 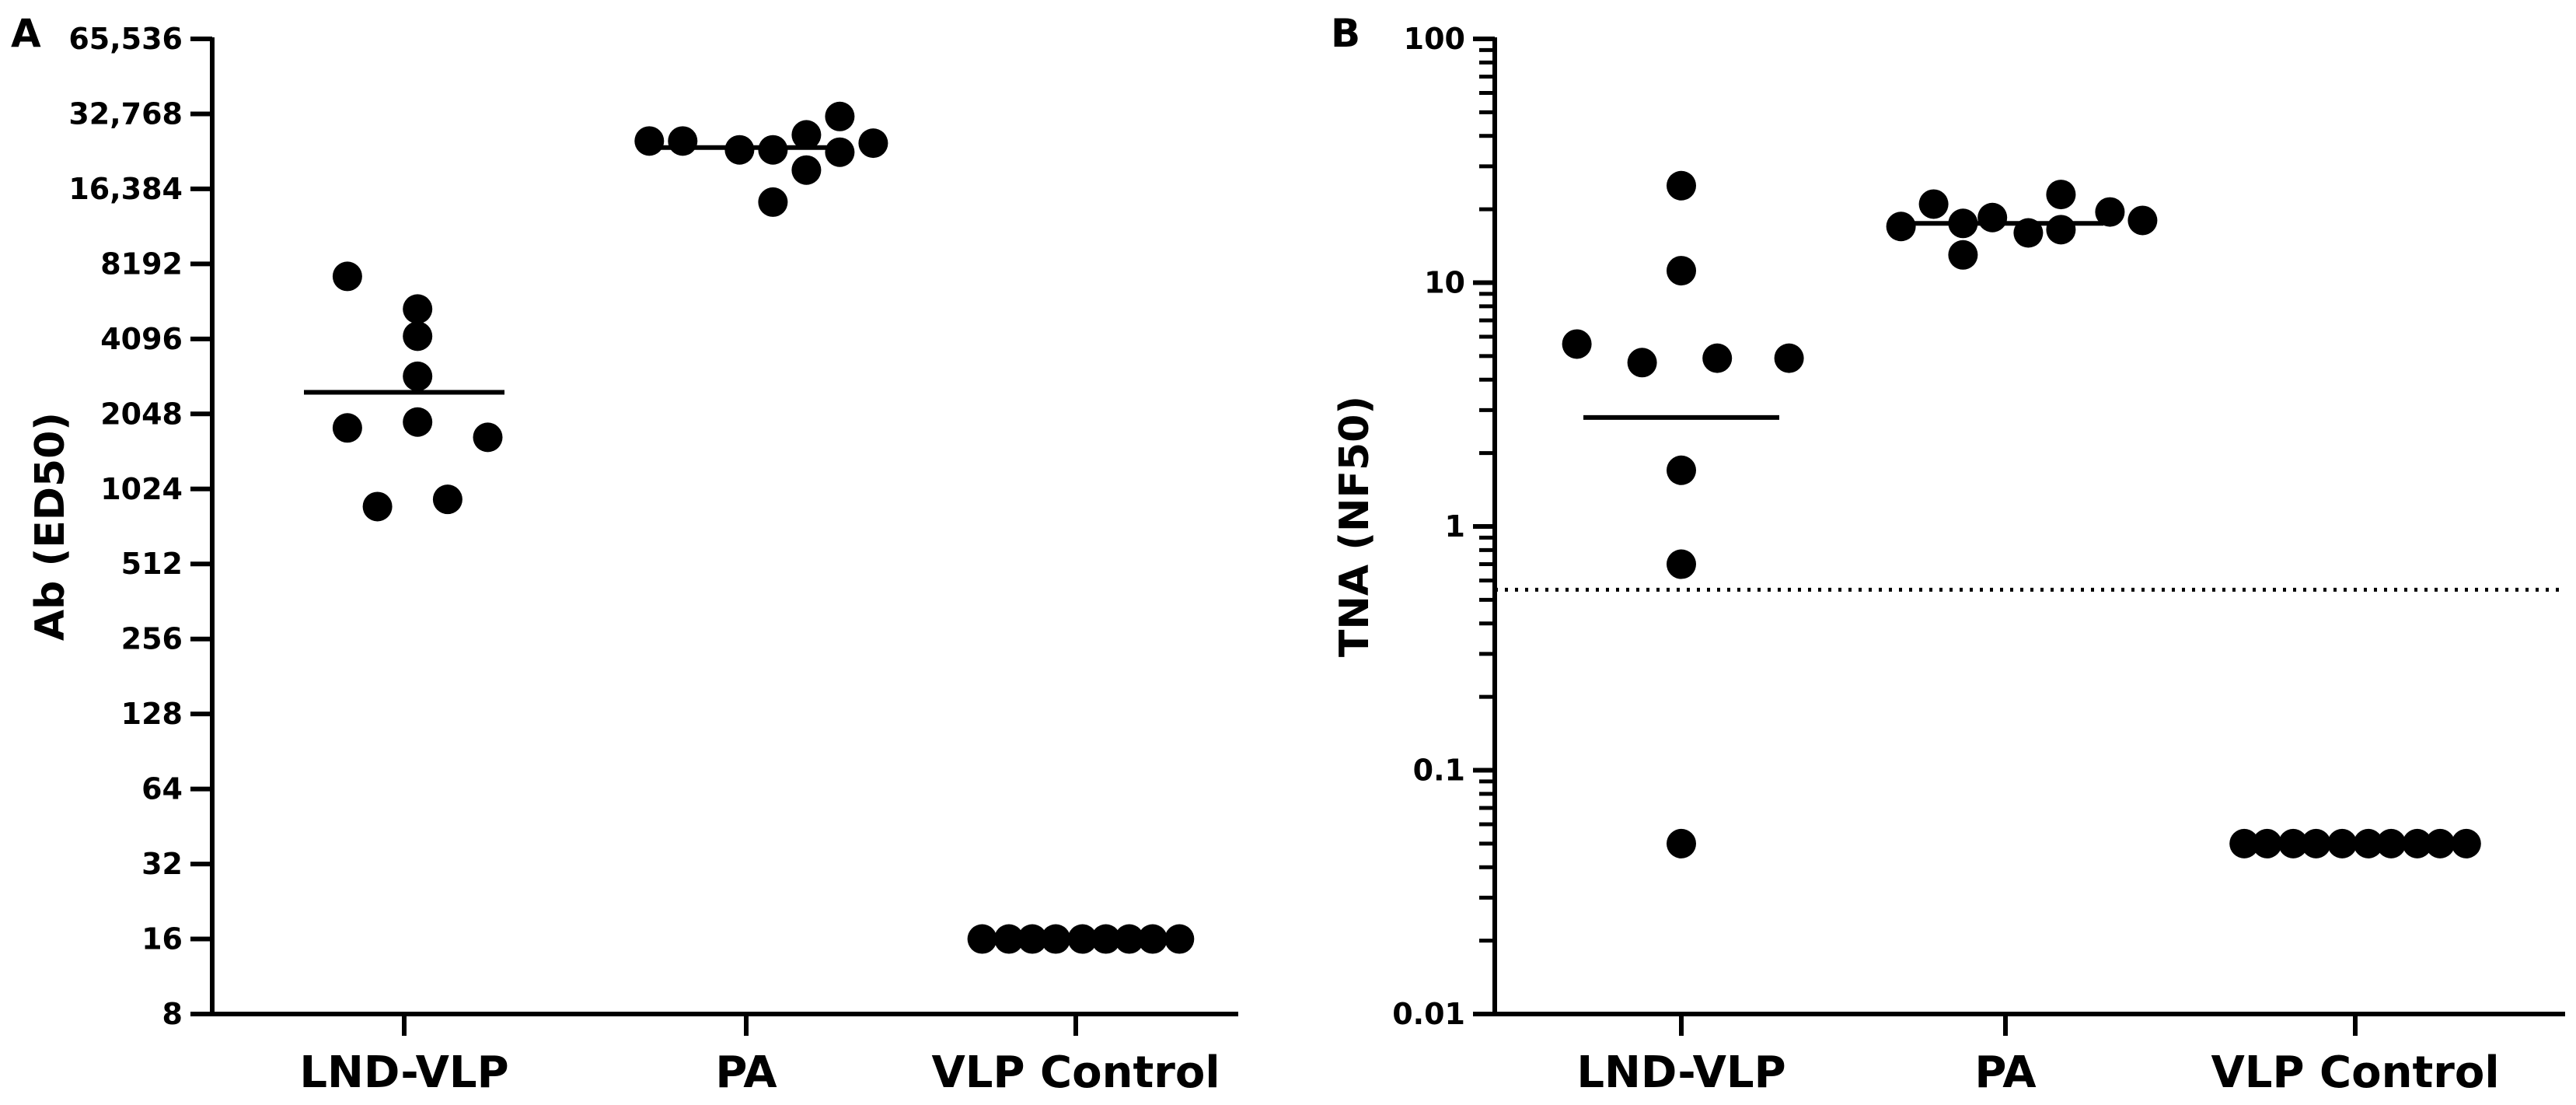 I want to click on y-tick-label: 256, so click(x=152, y=639).